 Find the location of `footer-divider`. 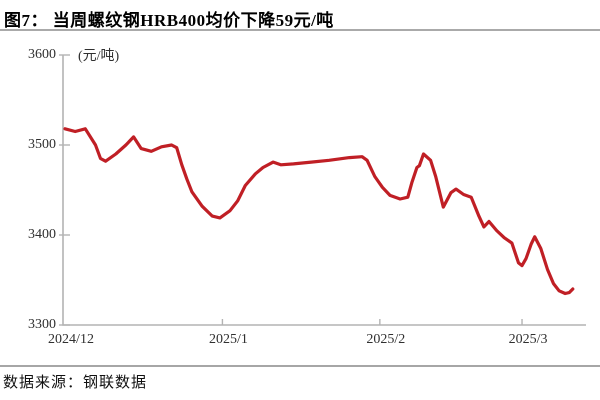

footer-divider is located at coordinates (300, 366).